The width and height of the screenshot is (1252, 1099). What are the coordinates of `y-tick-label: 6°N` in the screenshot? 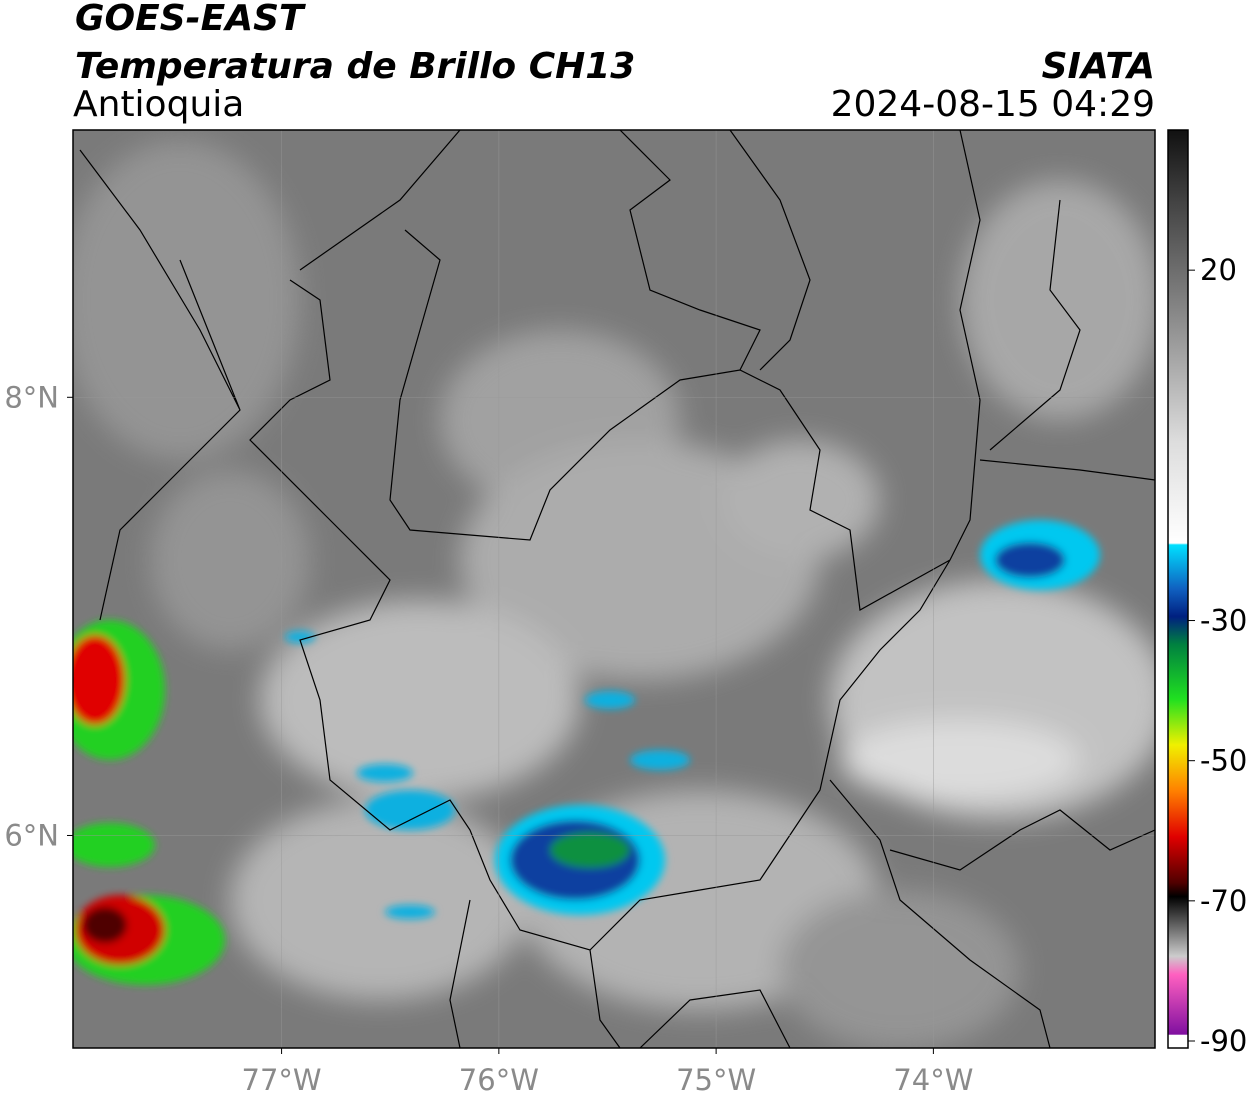 It's located at (31, 835).